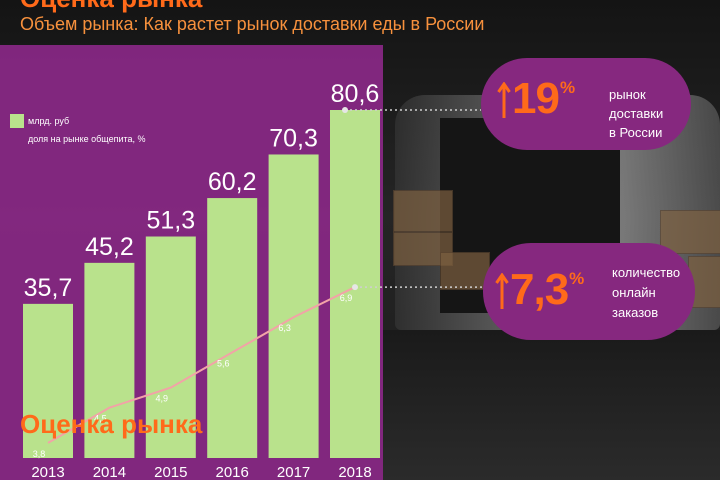 This screenshot has width=720, height=480. Describe the element at coordinates (17, 121) in the screenshot. I see `legend-swatch-bars` at that location.